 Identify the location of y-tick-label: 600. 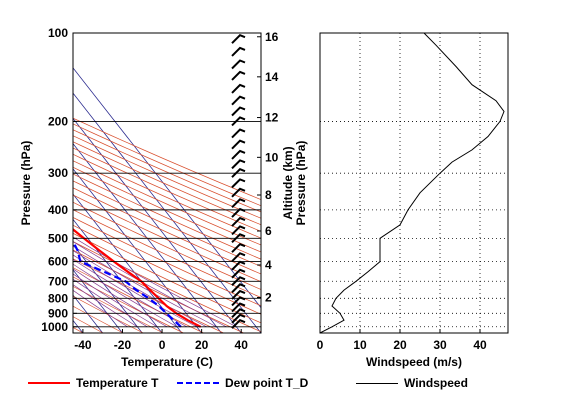
(58, 262).